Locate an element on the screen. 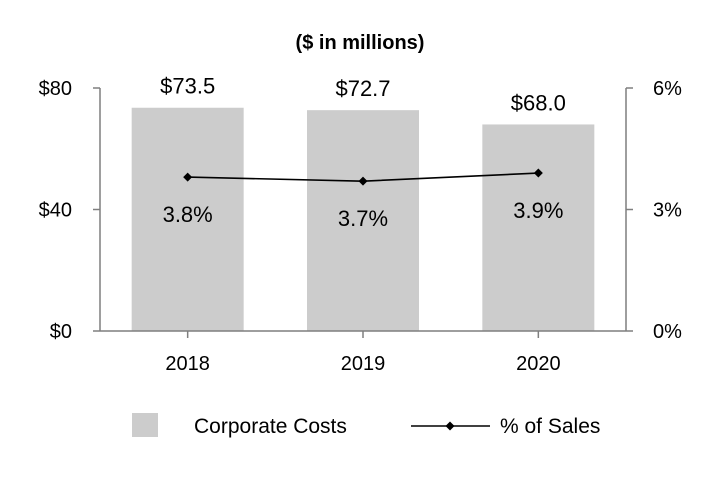 The image size is (720, 478). legend-label-percent: % of Sales is located at coordinates (550, 426).